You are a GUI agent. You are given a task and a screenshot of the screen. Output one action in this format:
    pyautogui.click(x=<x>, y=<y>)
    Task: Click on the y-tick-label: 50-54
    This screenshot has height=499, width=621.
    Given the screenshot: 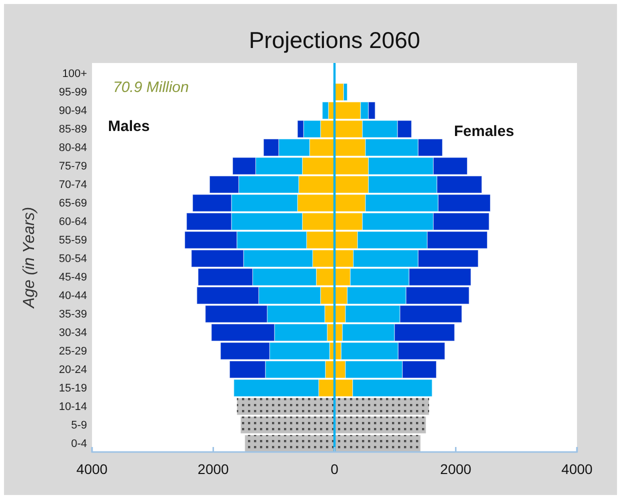 What is the action you would take?
    pyautogui.click(x=72, y=259)
    